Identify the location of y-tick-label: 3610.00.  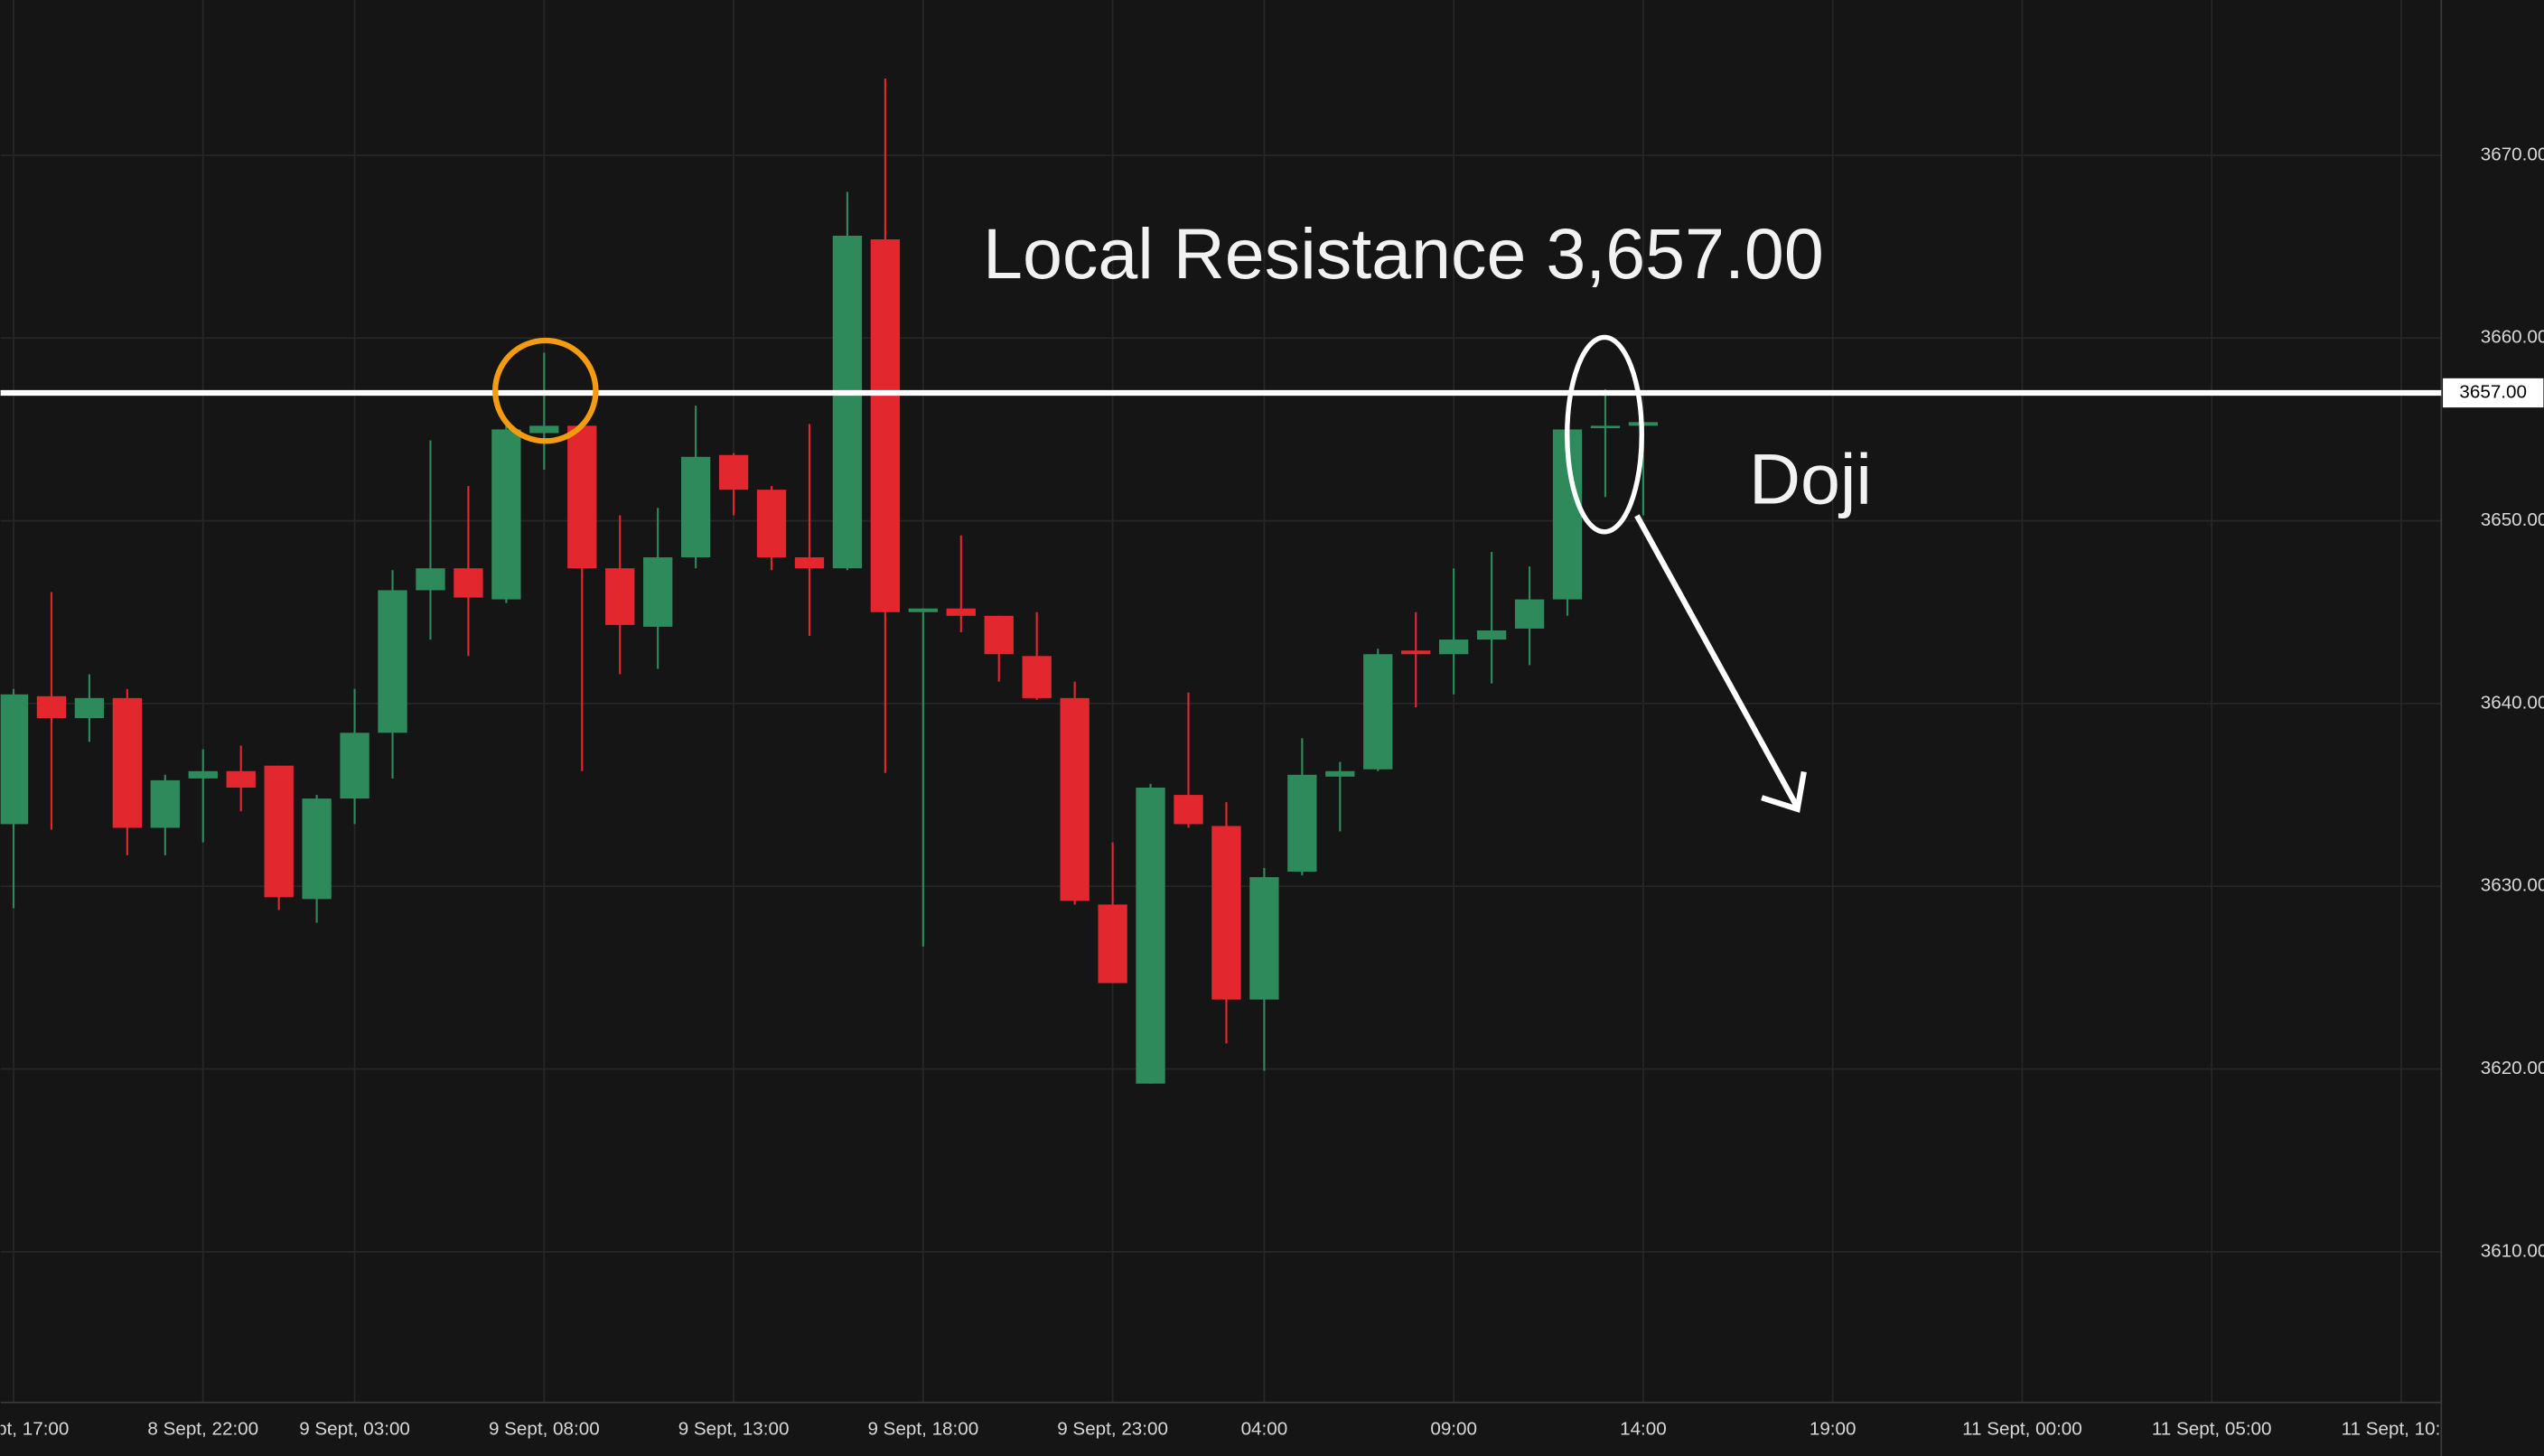
(2512, 1250).